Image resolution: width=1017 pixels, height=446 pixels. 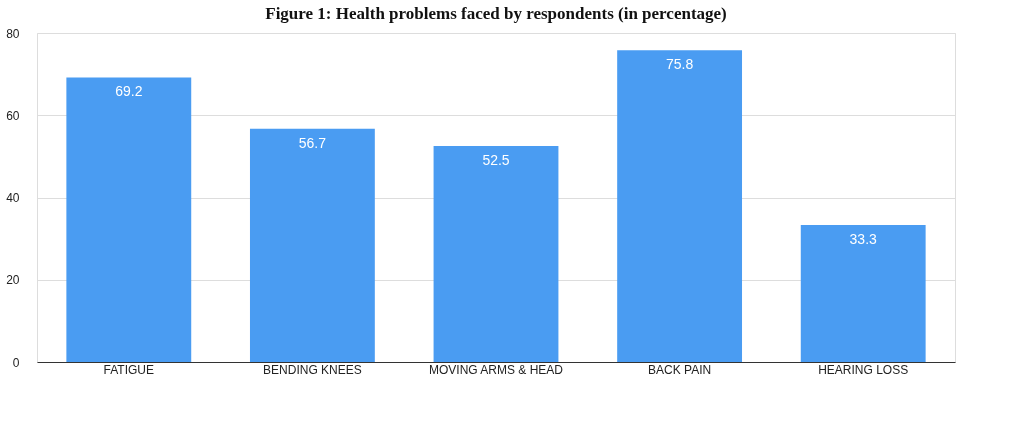 What do you see at coordinates (496, 369) in the screenshot?
I see `x-tick-label: MOVING ARMS & HEAD` at bounding box center [496, 369].